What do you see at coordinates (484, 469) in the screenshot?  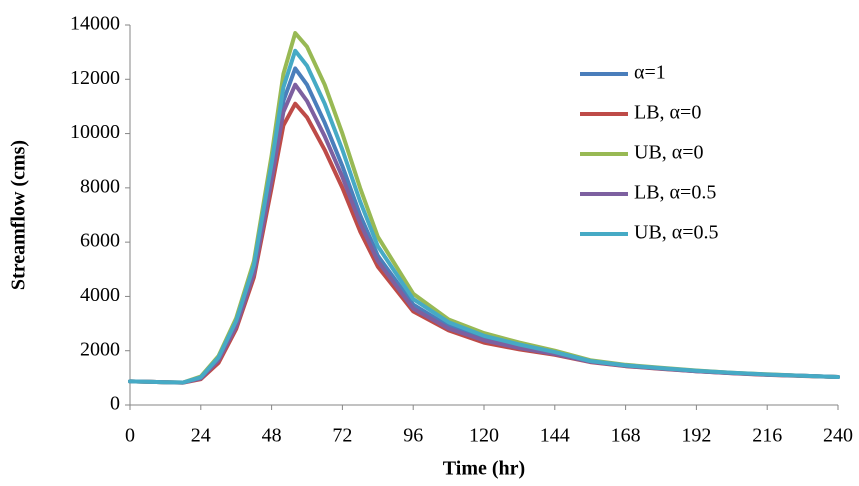 I see `x-axis-title: Time (hr)` at bounding box center [484, 469].